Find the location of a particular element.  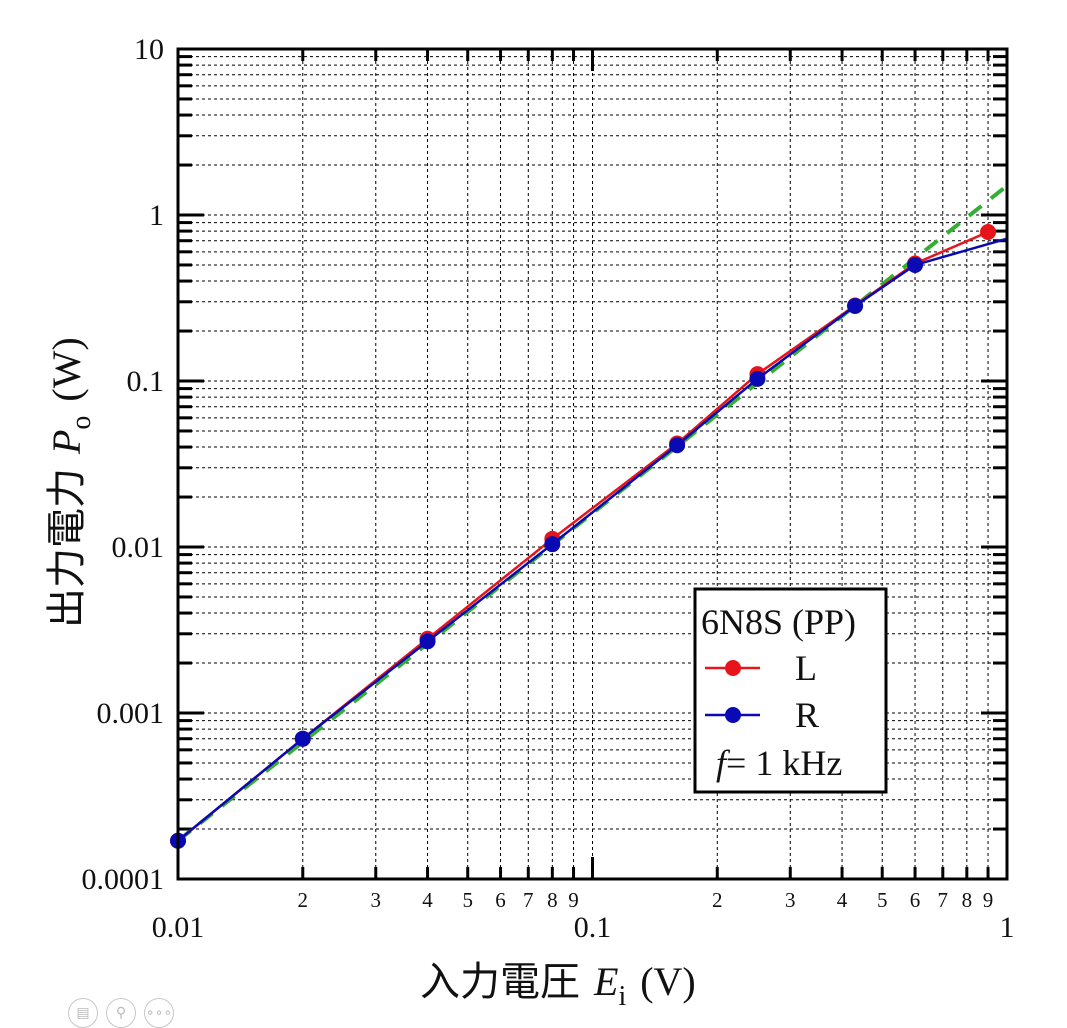

x-axis-subscript: i is located at coordinates (622, 996).